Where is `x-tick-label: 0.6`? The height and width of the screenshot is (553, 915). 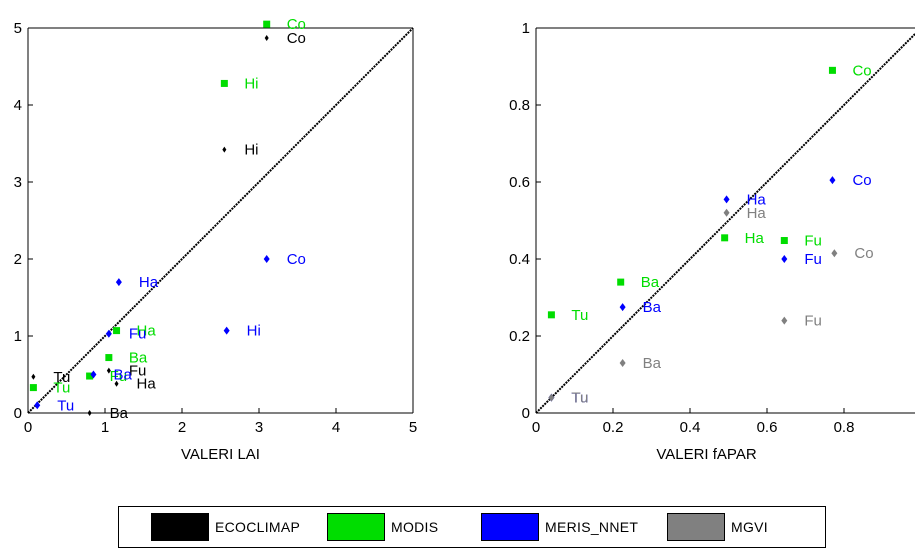
x-tick-label: 0.6 is located at coordinates (767, 427).